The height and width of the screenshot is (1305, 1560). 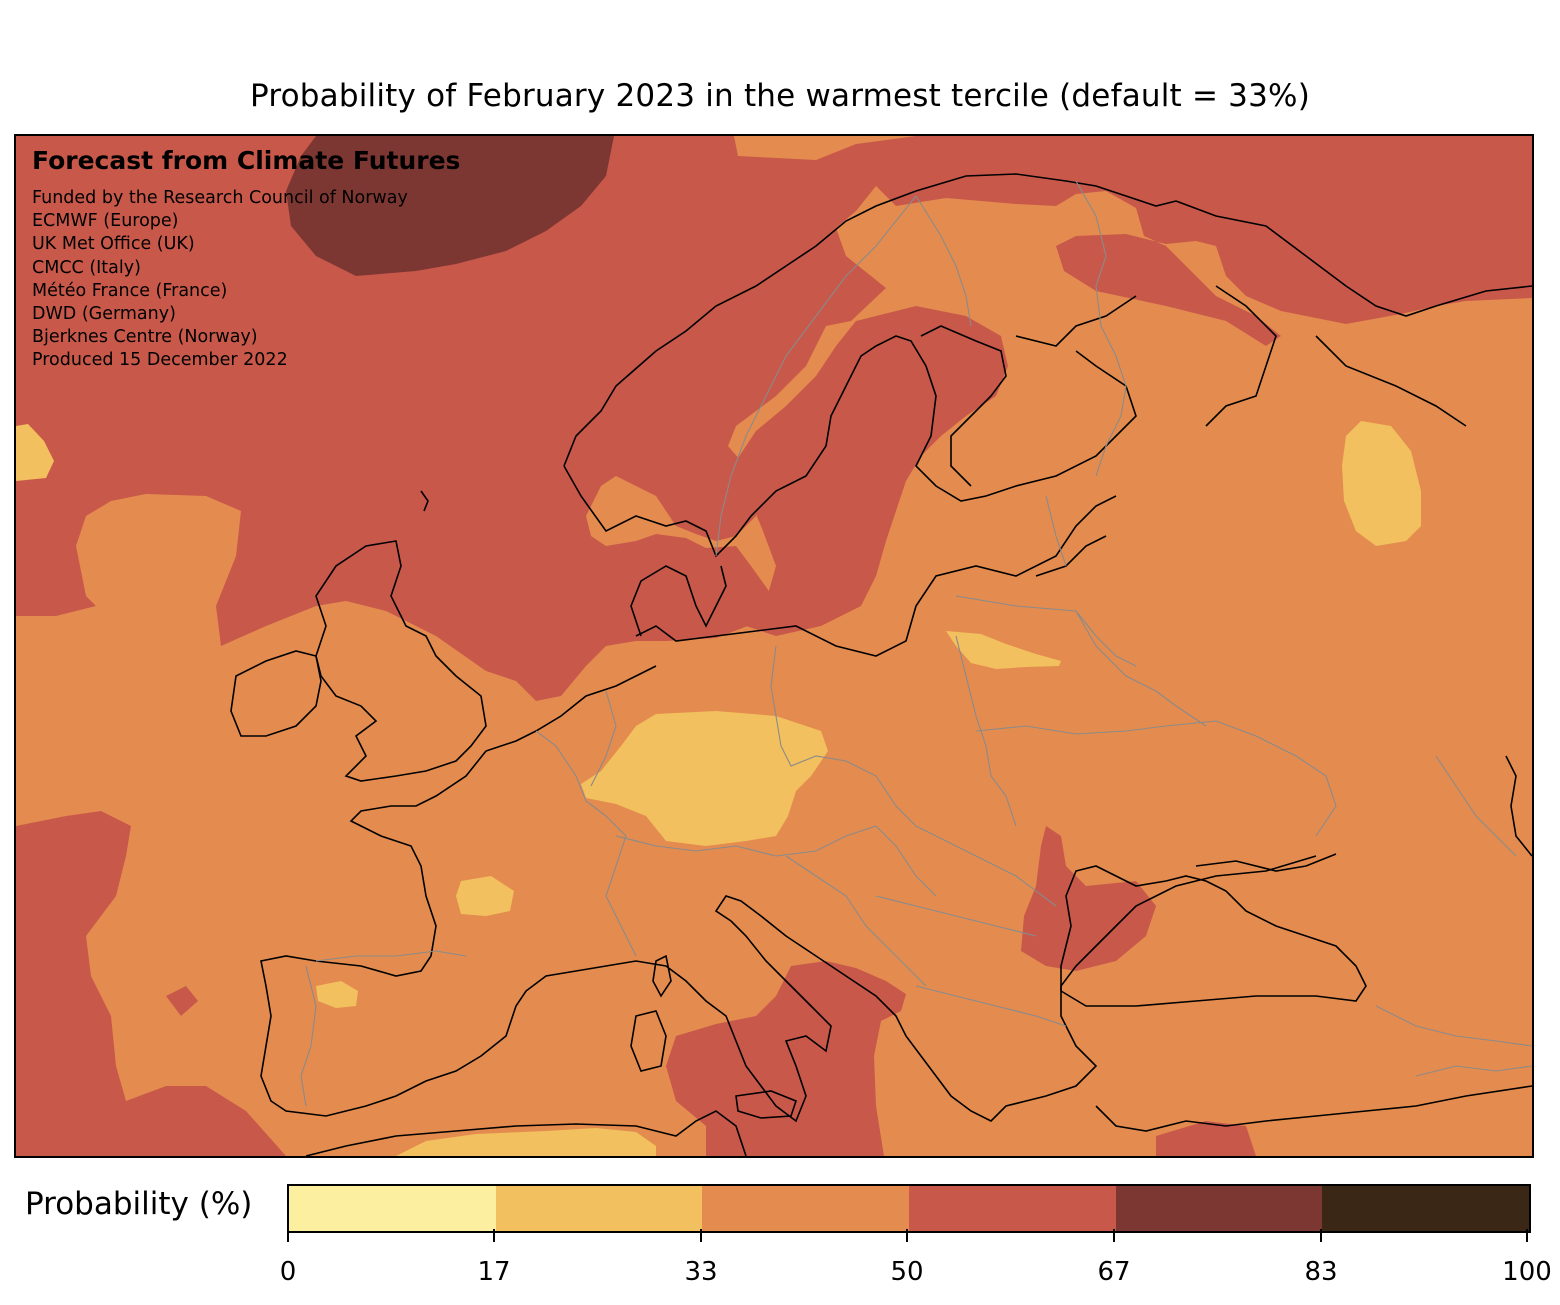 I want to click on contour-atlantic-southwest, so click(x=151, y=983).